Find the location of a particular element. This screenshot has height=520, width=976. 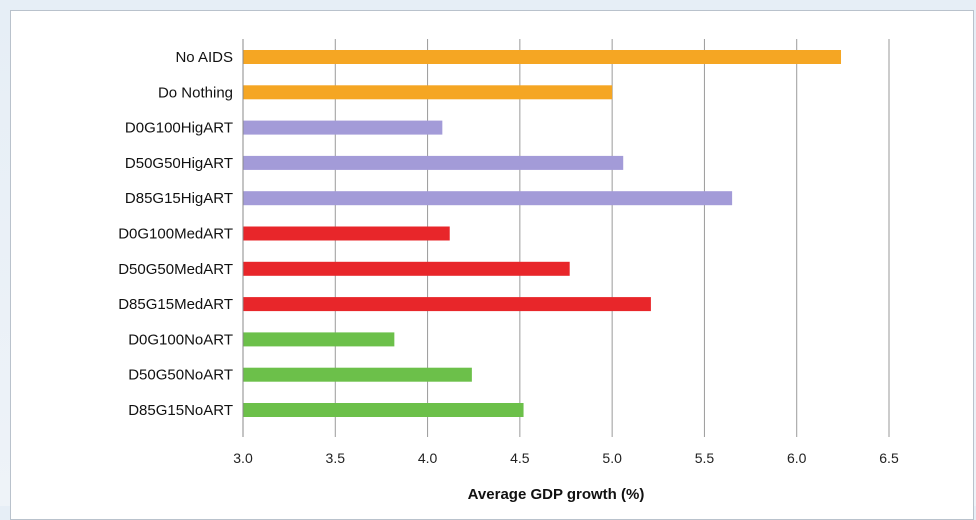

category-label: D50G50NoART is located at coordinates (180, 375).